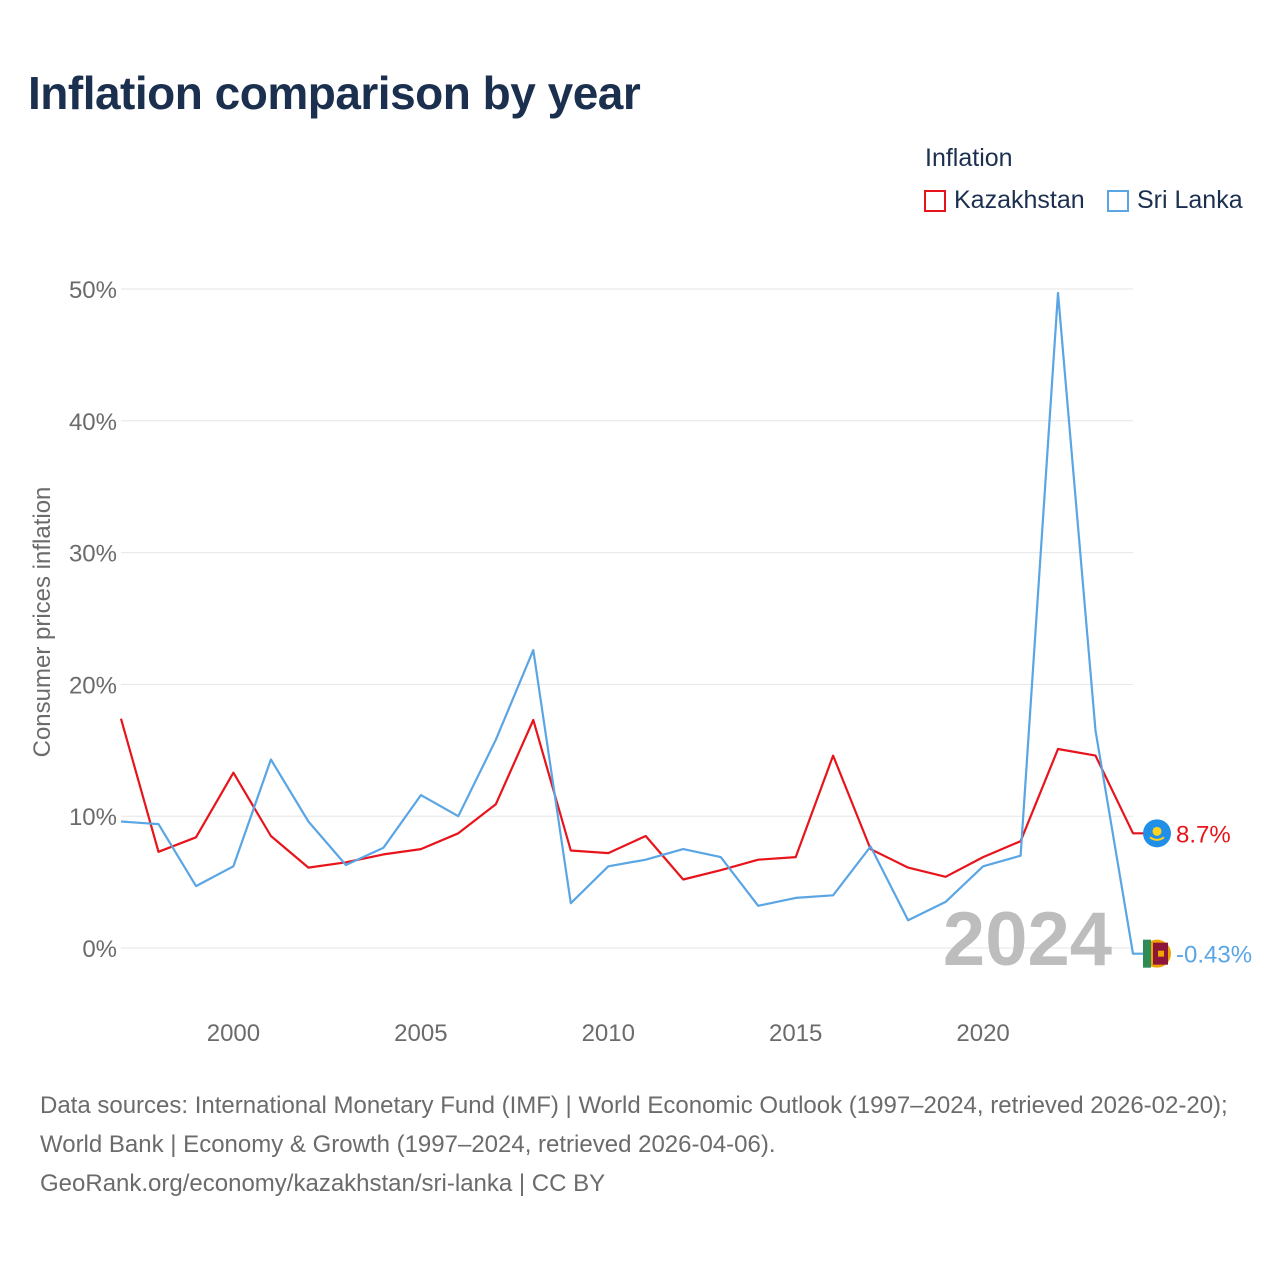 This screenshot has height=1280, width=1280. Describe the element at coordinates (1197, 894) in the screenshot. I see `series-end-markers: 8.7% -0.43%` at that location.